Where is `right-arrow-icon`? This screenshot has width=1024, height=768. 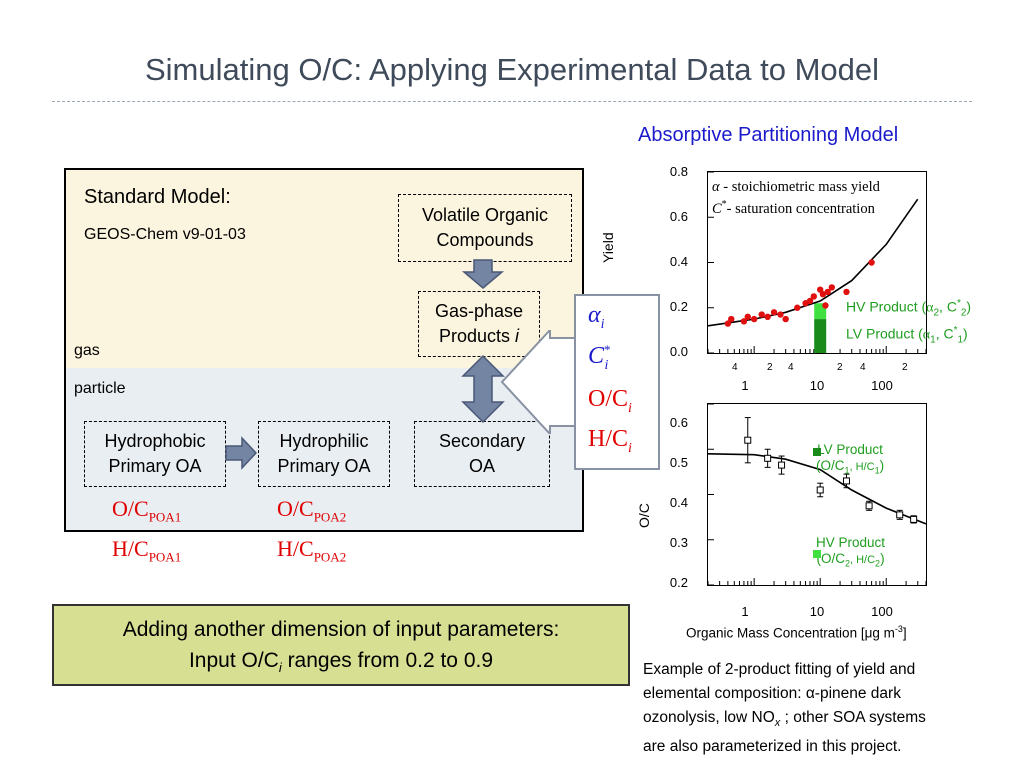 right-arrow-icon is located at coordinates (241, 453).